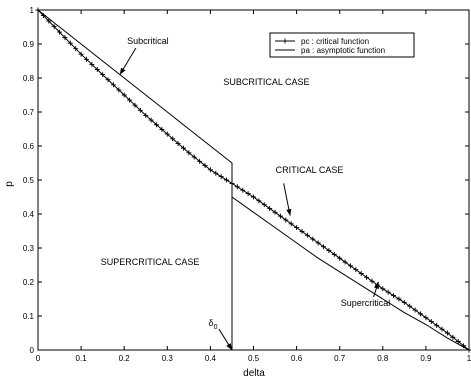 This screenshot has height=379, width=471. Describe the element at coordinates (123, 71) in the screenshot. I see `annotation-arrow-head` at that location.